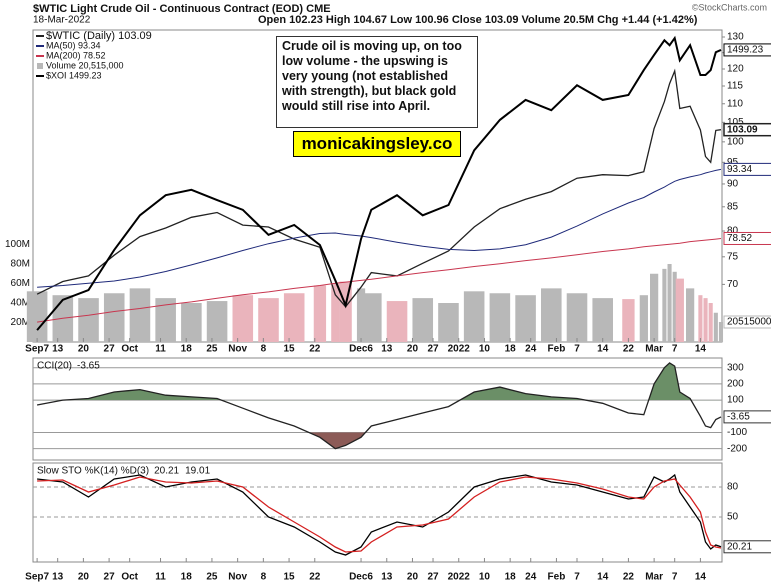 This screenshot has width=771, height=587. What do you see at coordinates (197, 471) in the screenshot?
I see `panel-last-value: 19.01` at bounding box center [197, 471].